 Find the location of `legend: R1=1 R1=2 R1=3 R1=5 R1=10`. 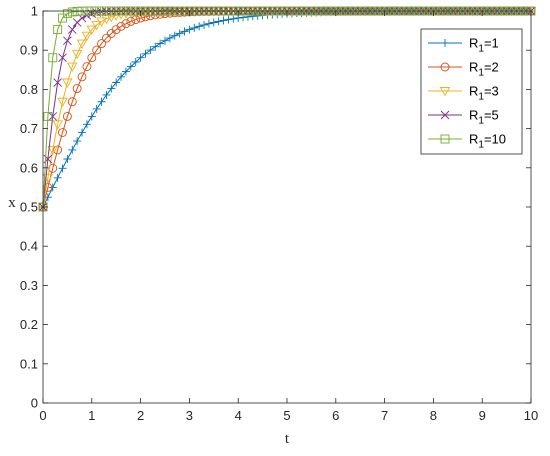

legend: R1=1 R1=2 R1=3 R1=5 R1=10 is located at coordinates (471, 91).